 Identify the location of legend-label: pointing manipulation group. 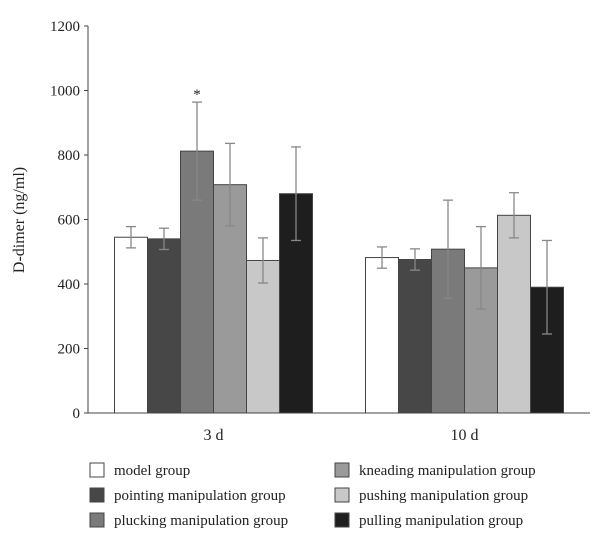
(200, 496).